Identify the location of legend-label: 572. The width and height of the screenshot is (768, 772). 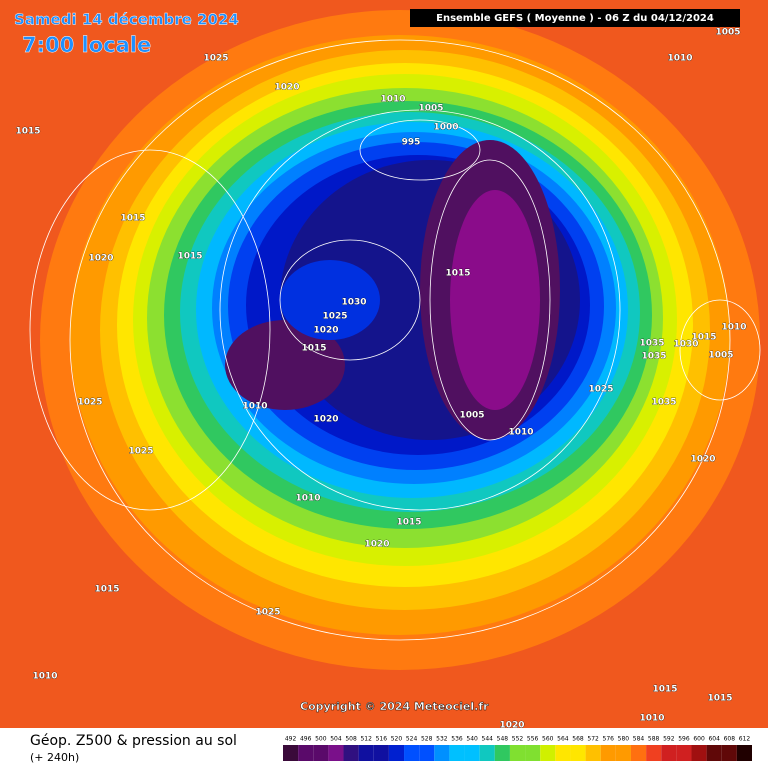
(593, 739).